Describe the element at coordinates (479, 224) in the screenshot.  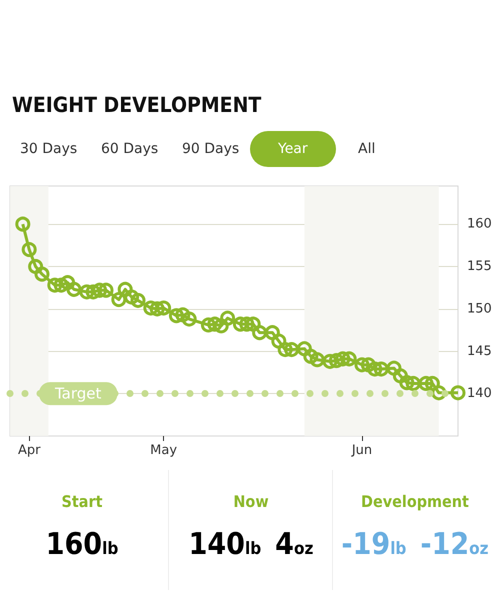
I see `y-tick-label: 160` at that location.